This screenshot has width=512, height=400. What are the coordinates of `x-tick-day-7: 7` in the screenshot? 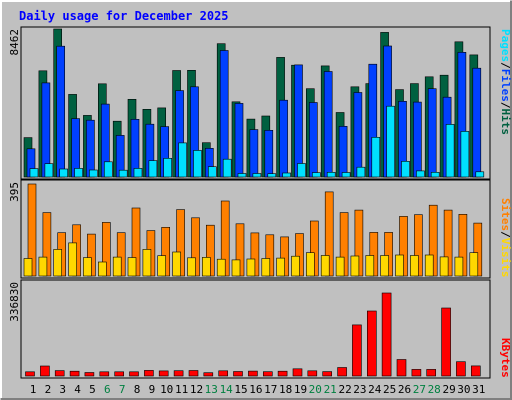 It's located at (122, 389).